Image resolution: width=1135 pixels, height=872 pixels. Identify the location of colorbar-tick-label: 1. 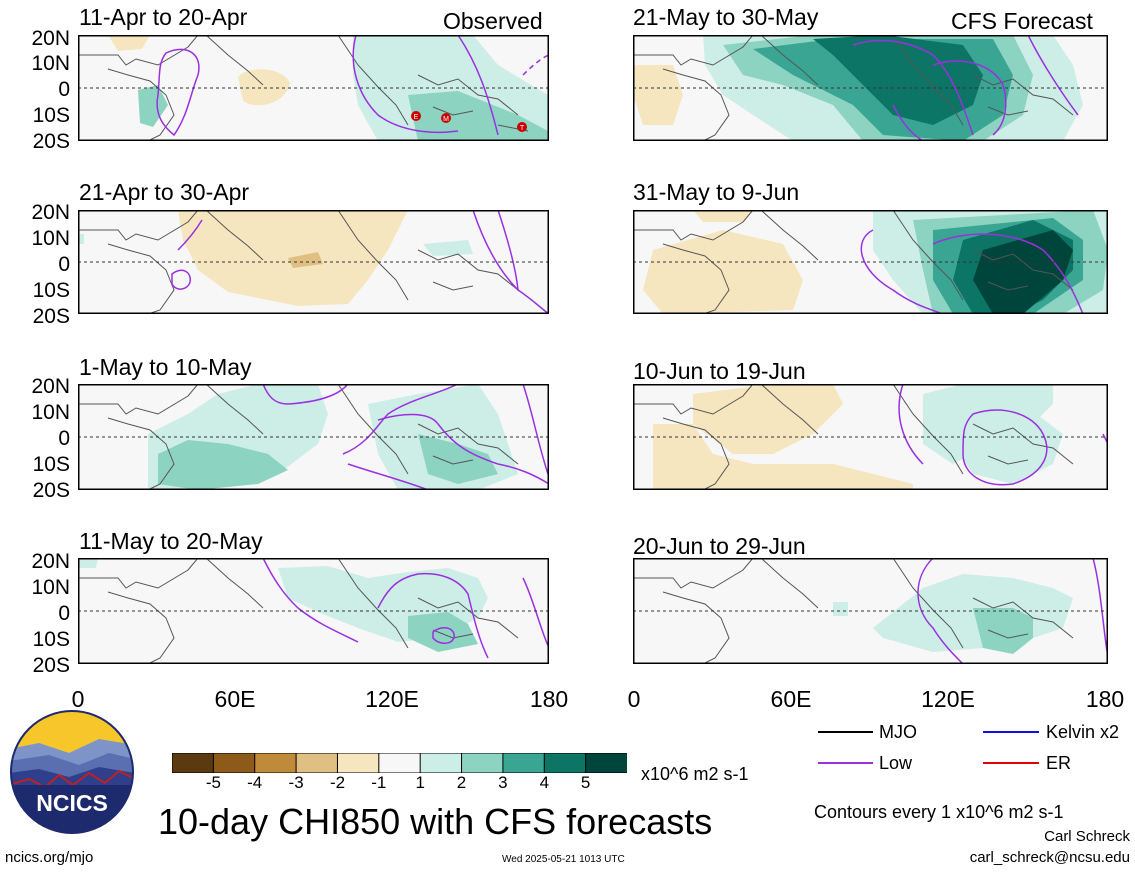
(420, 782).